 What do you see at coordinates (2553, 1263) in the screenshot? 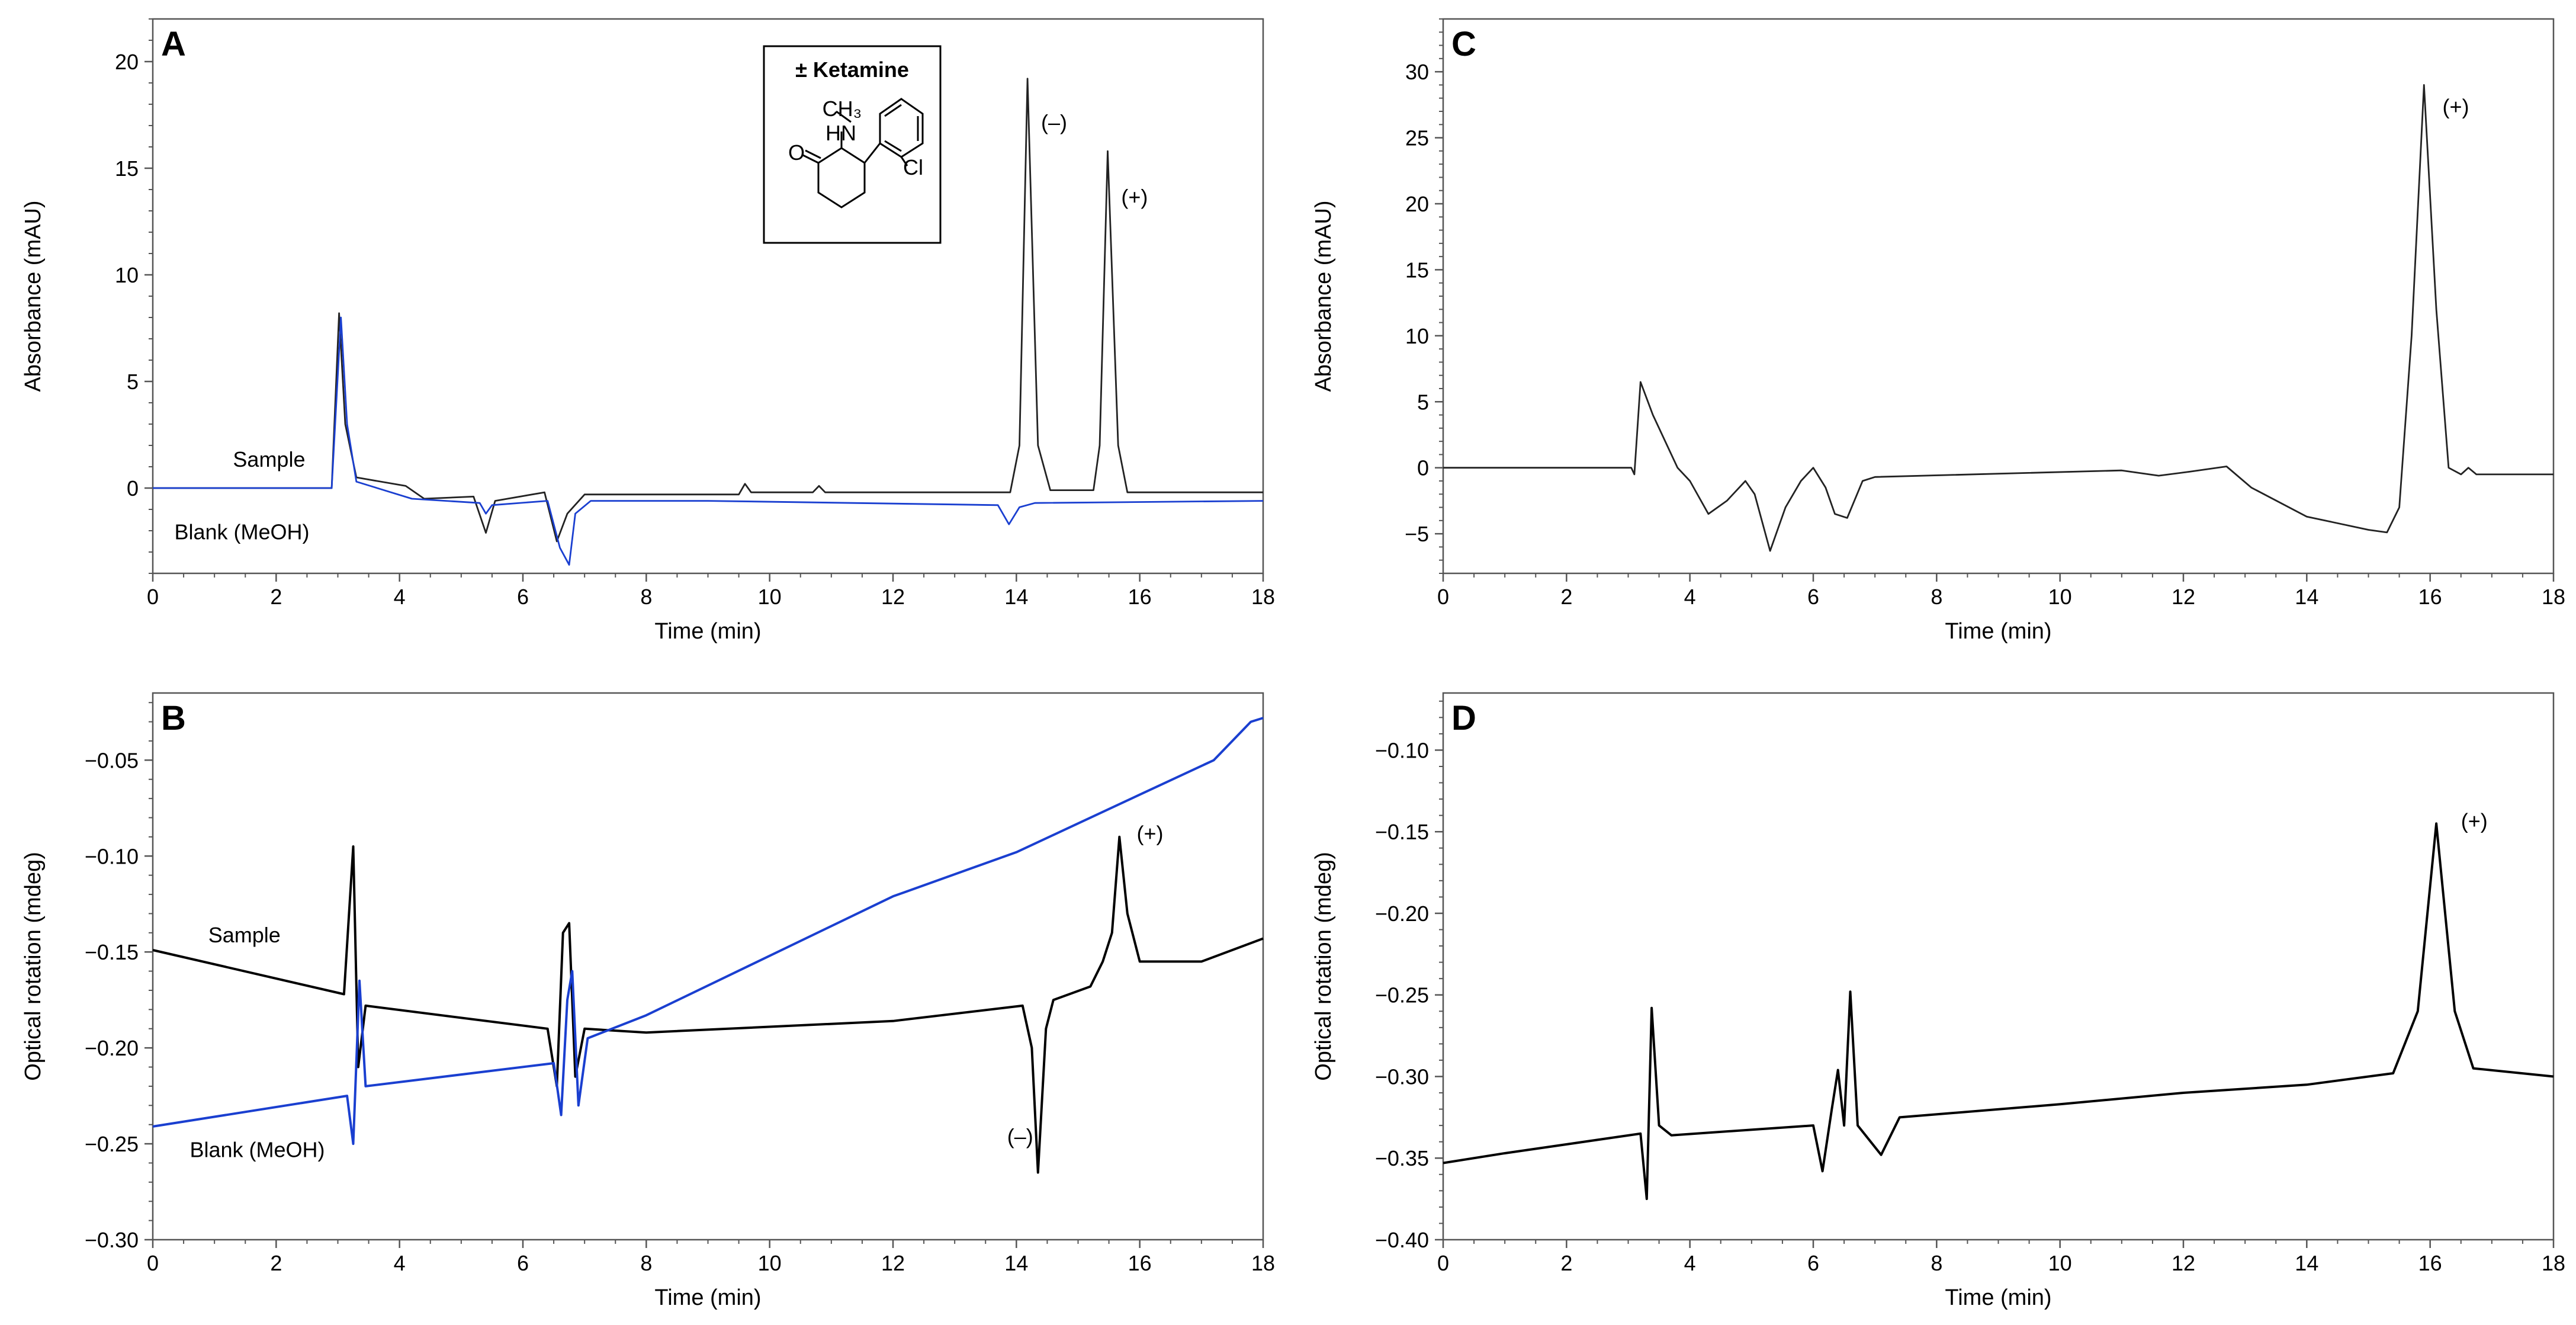
I see `panel-d-x-tick-label: 18` at bounding box center [2553, 1263].